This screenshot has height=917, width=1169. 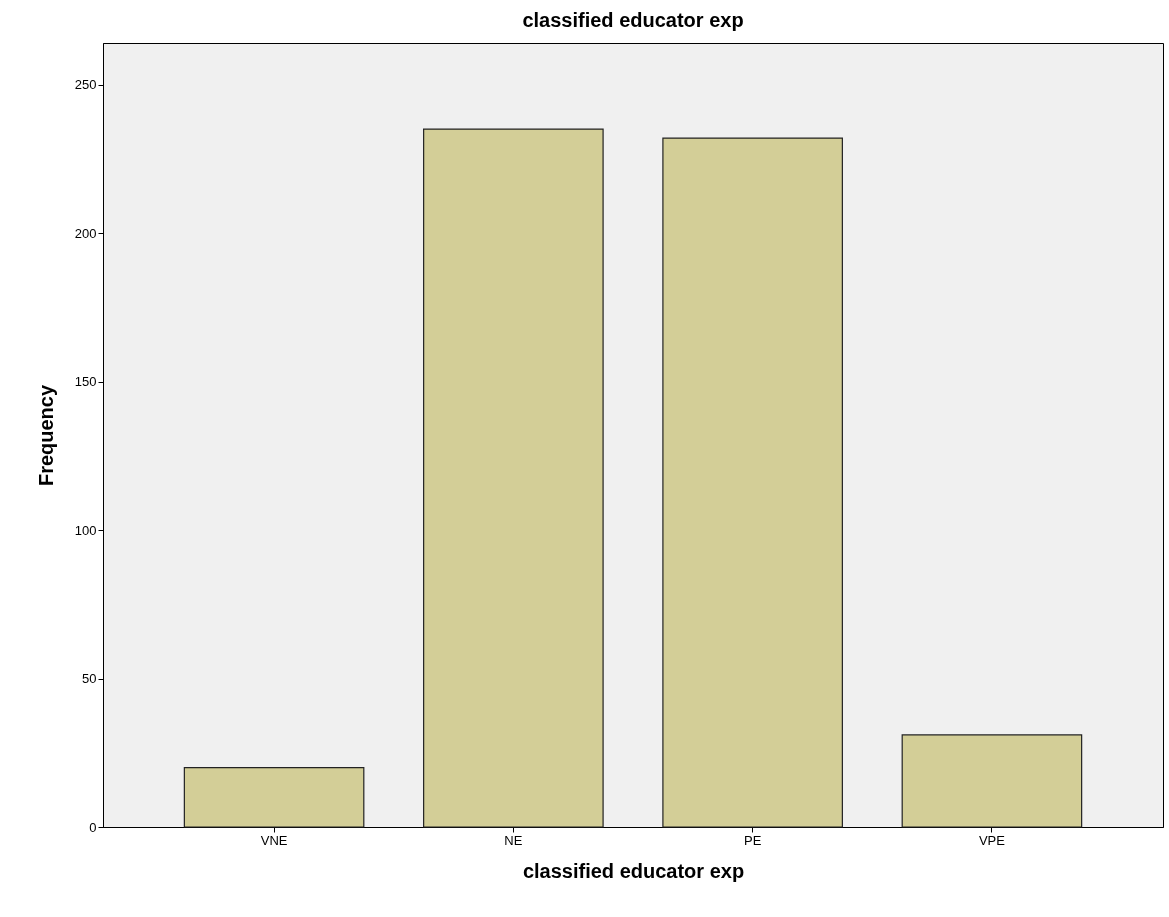 What do you see at coordinates (85, 530) in the screenshot?
I see `y-tick-label: 100` at bounding box center [85, 530].